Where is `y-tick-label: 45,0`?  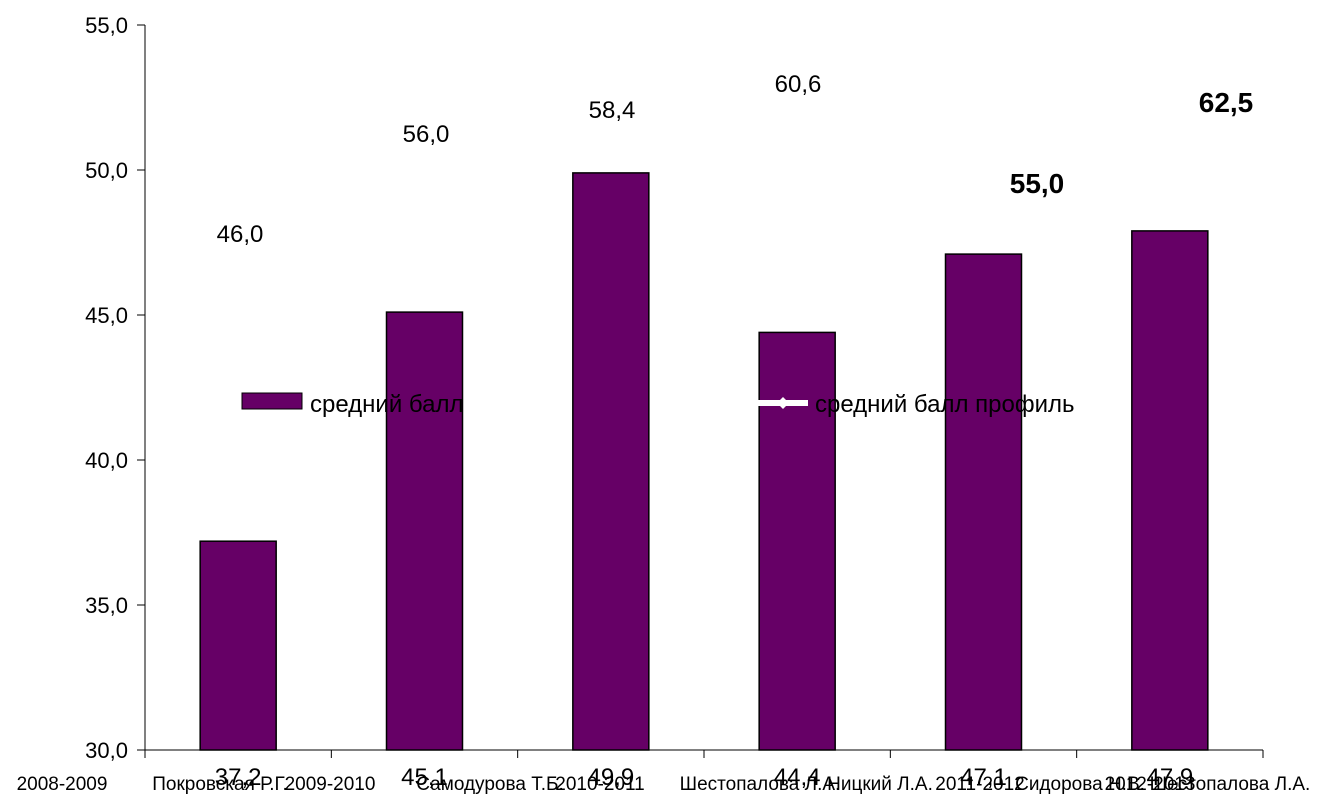
y-tick-label: 45,0 is located at coordinates (106, 315).